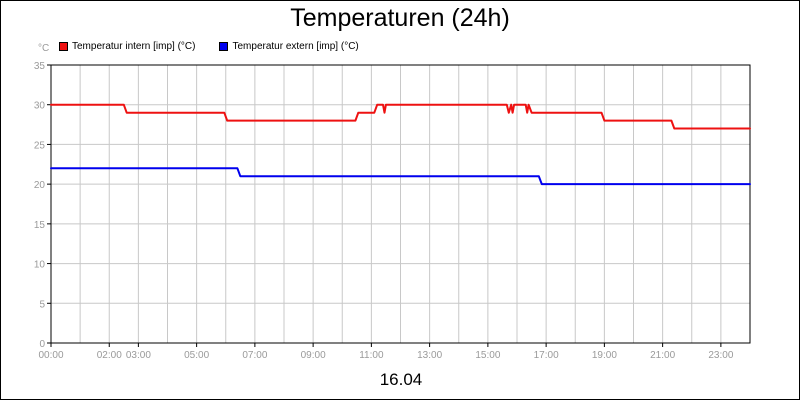  I want to click on x-tick-label: 00:00, so click(50, 355).